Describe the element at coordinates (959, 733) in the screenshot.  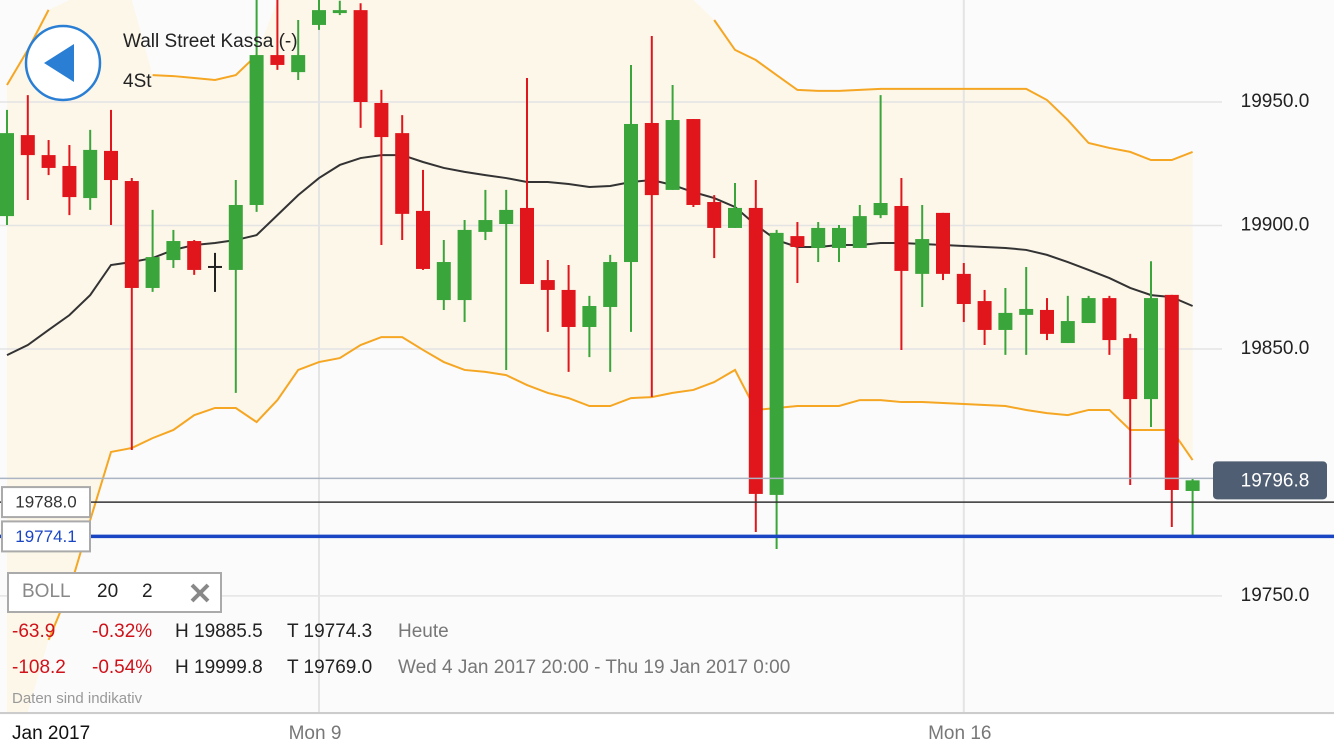
I see `x-tick-label: Mon 16` at that location.